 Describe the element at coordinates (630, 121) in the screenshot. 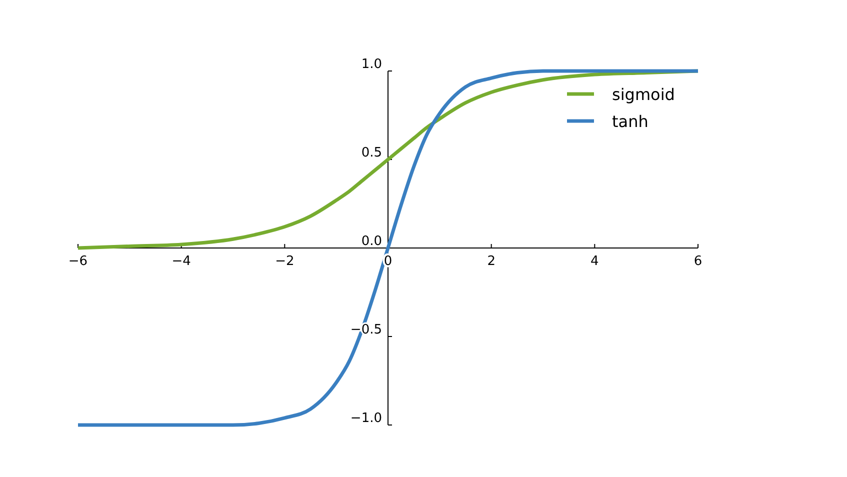

I see `legend-label: tanh` at that location.